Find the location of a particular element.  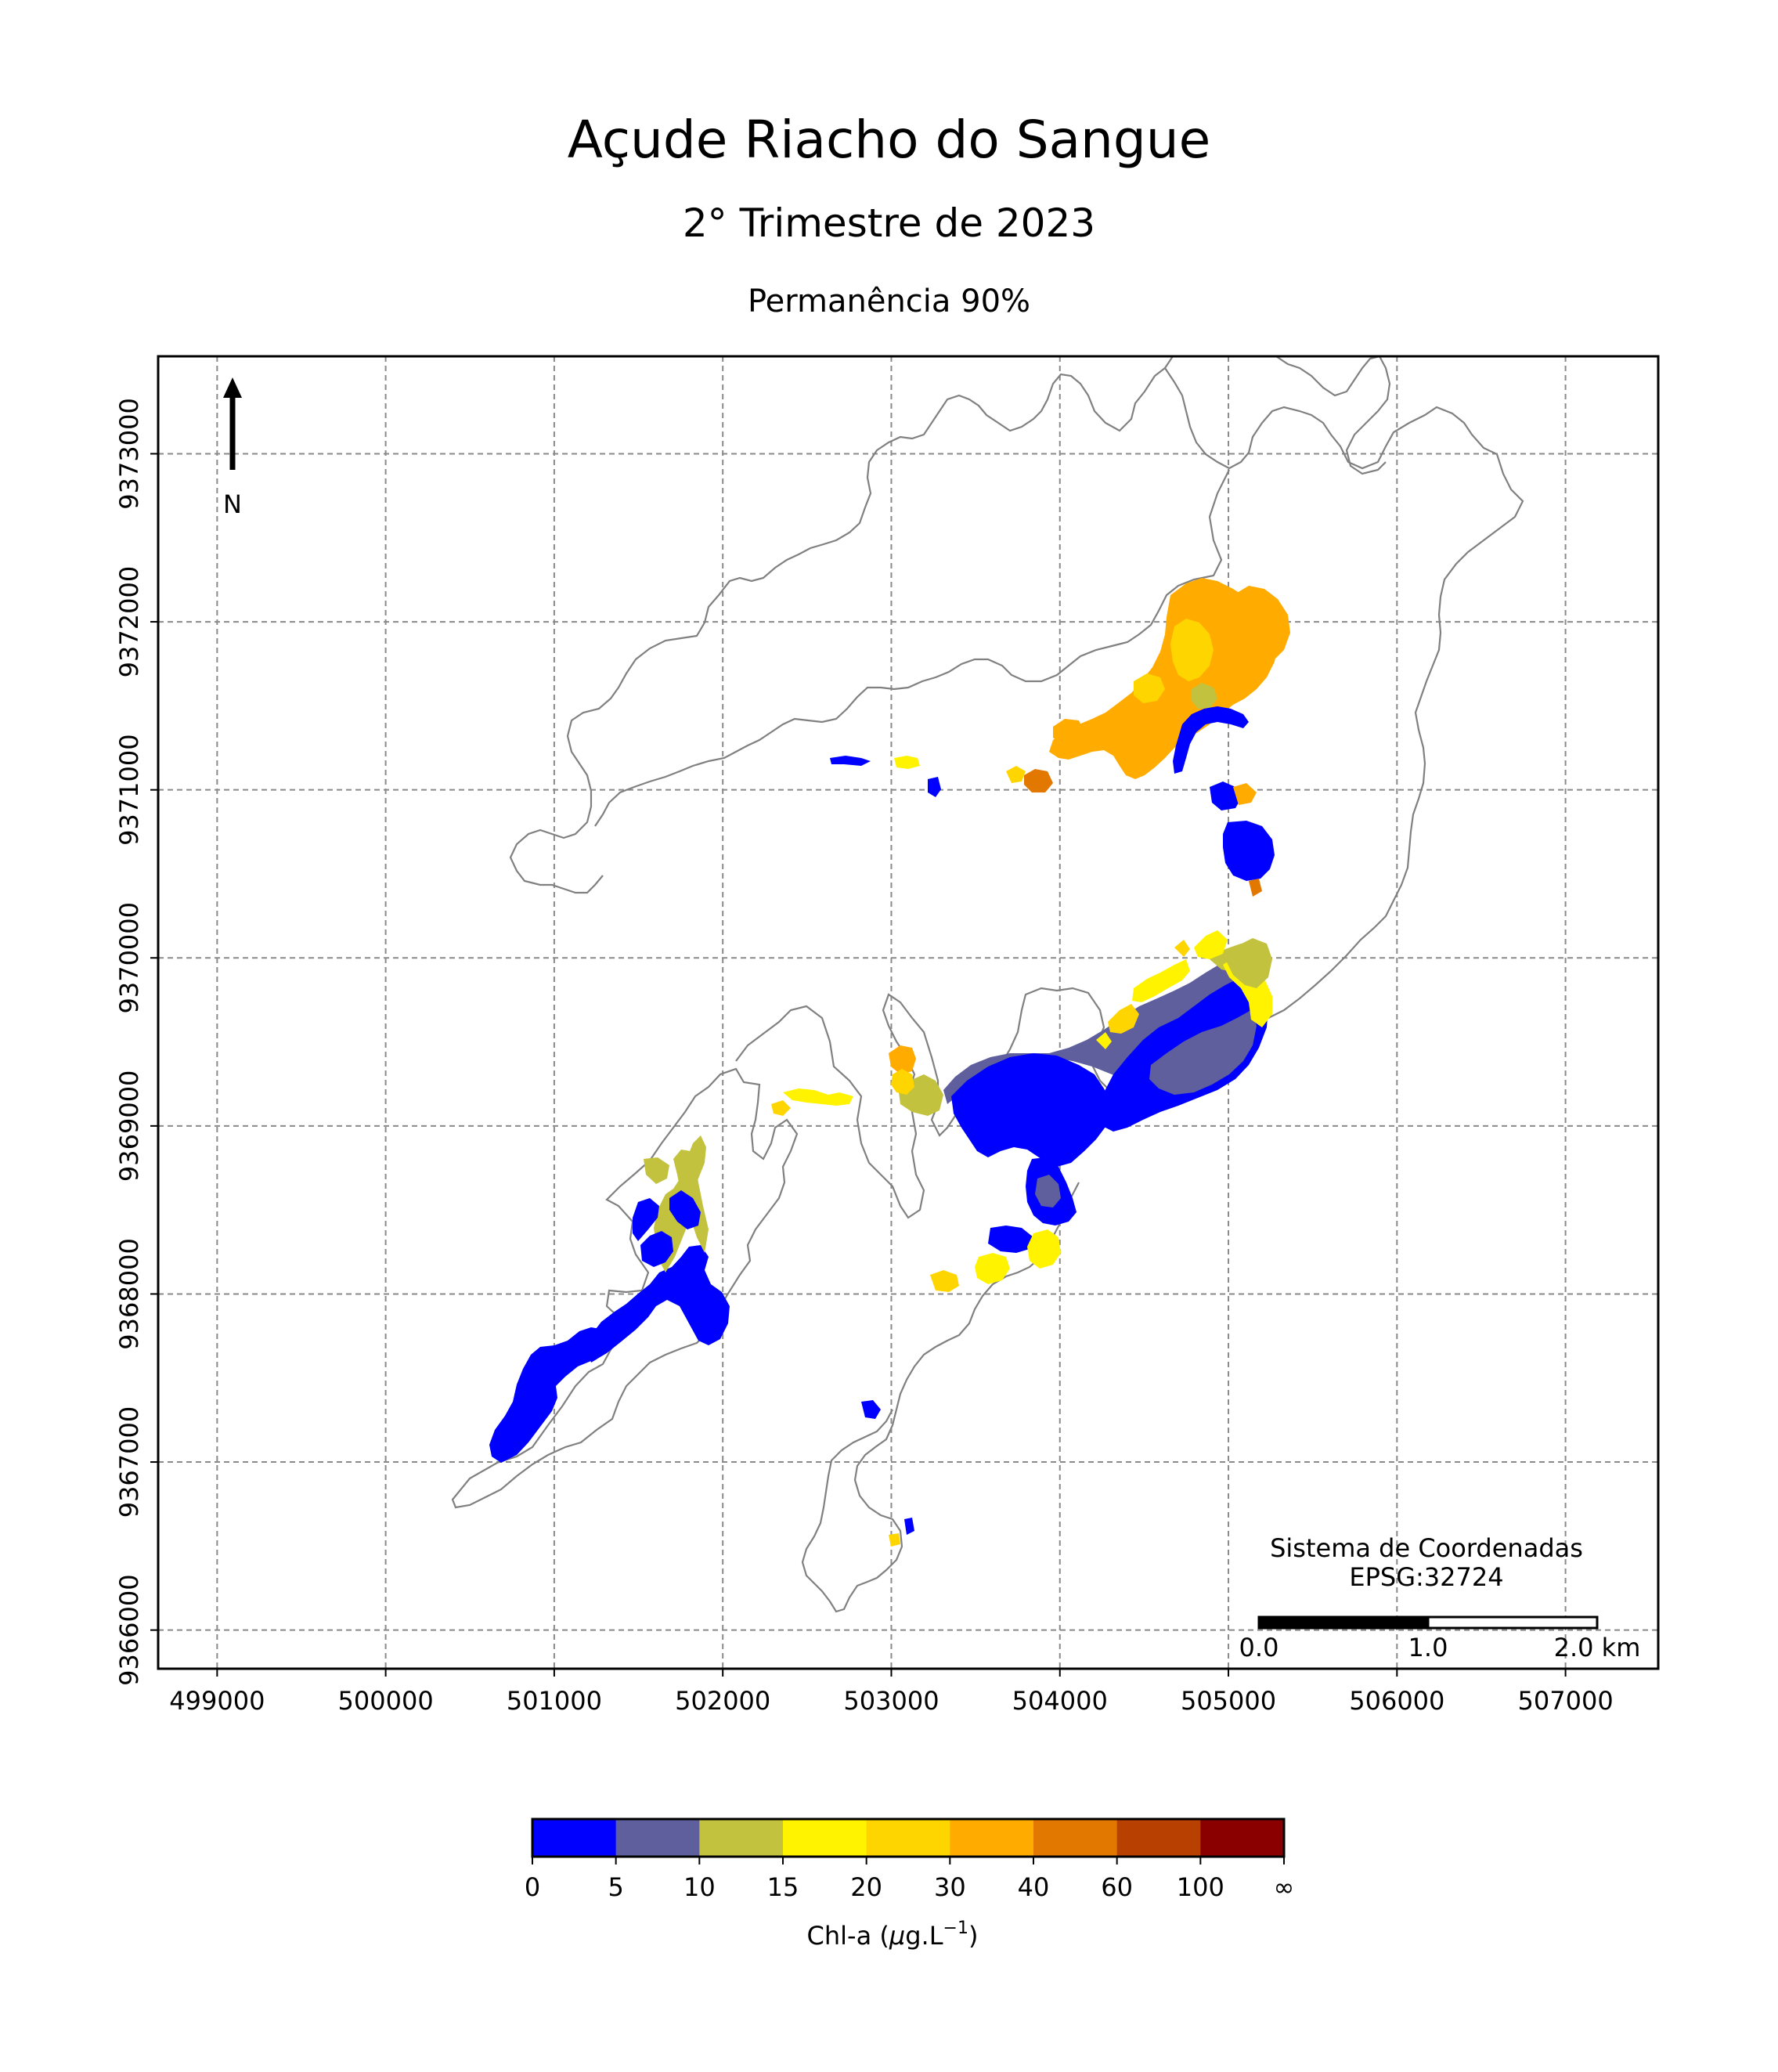

patch-chl-10-15-ne-body is located at coordinates (1248, 963).